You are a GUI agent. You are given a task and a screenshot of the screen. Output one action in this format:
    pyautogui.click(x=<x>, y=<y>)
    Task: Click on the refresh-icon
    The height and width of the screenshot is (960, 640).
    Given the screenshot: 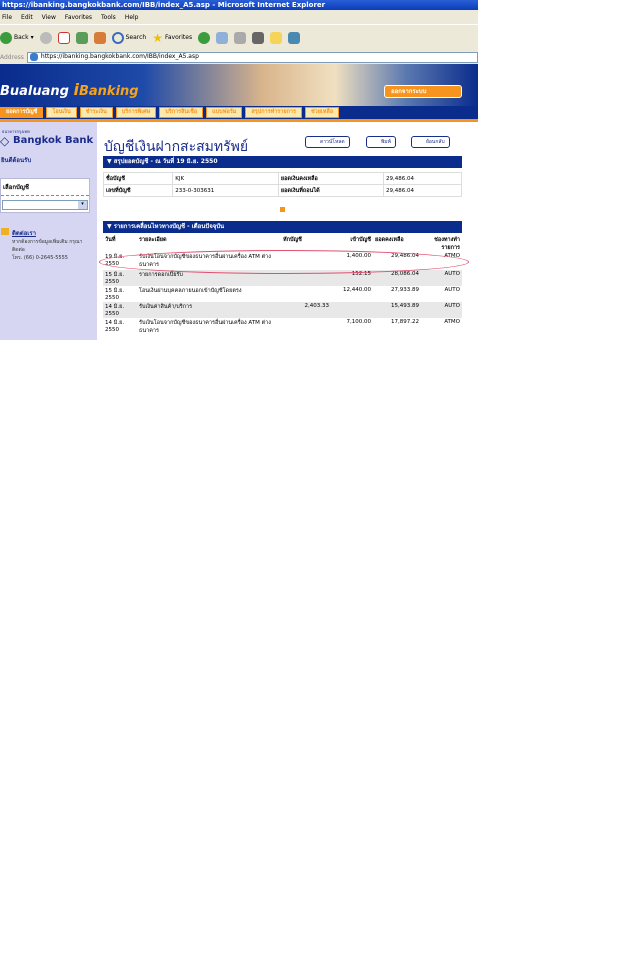 What is the action you would take?
    pyautogui.click(x=81, y=37)
    